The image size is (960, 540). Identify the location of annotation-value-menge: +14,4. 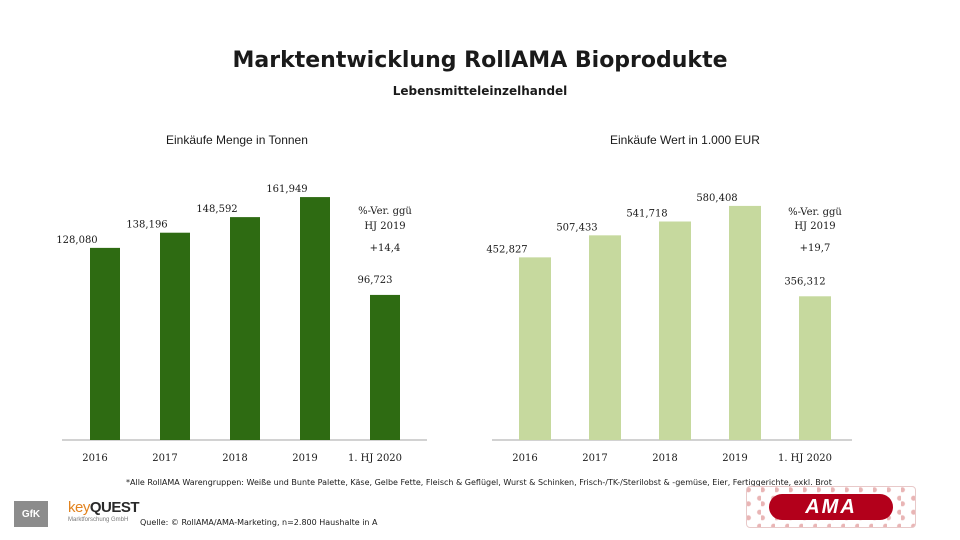
(385, 248).